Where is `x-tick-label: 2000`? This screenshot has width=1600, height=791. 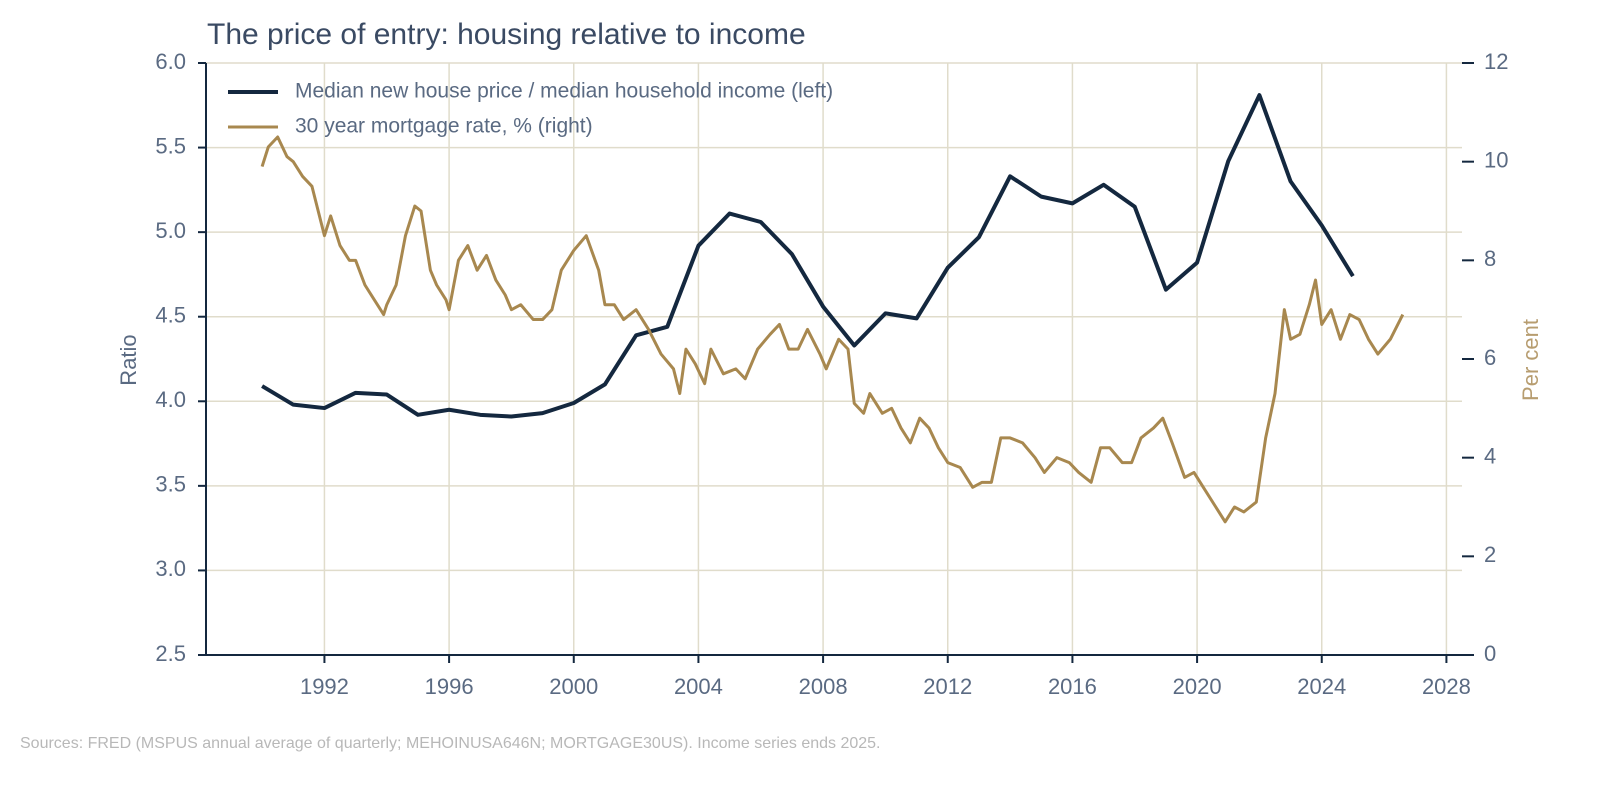
x-tick-label: 2000 is located at coordinates (573, 686).